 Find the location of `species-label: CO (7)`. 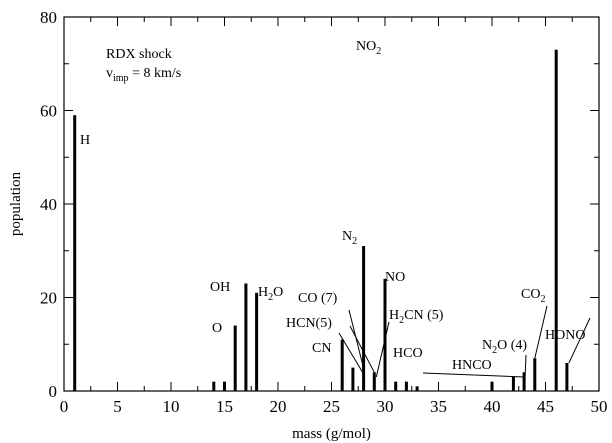

species-label: CO (7) is located at coordinates (318, 298).